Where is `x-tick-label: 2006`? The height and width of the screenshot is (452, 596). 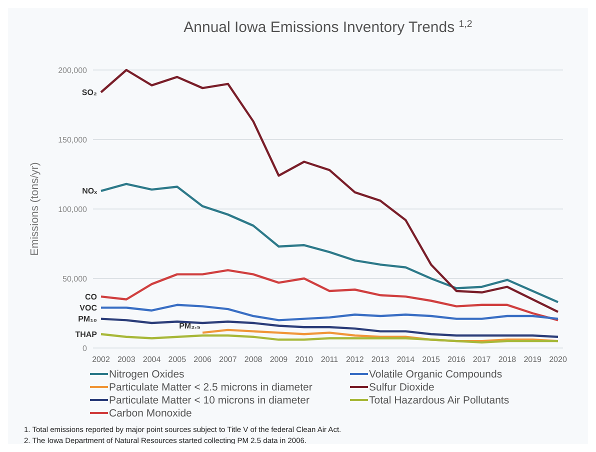
x-tick-label: 2006 is located at coordinates (203, 359).